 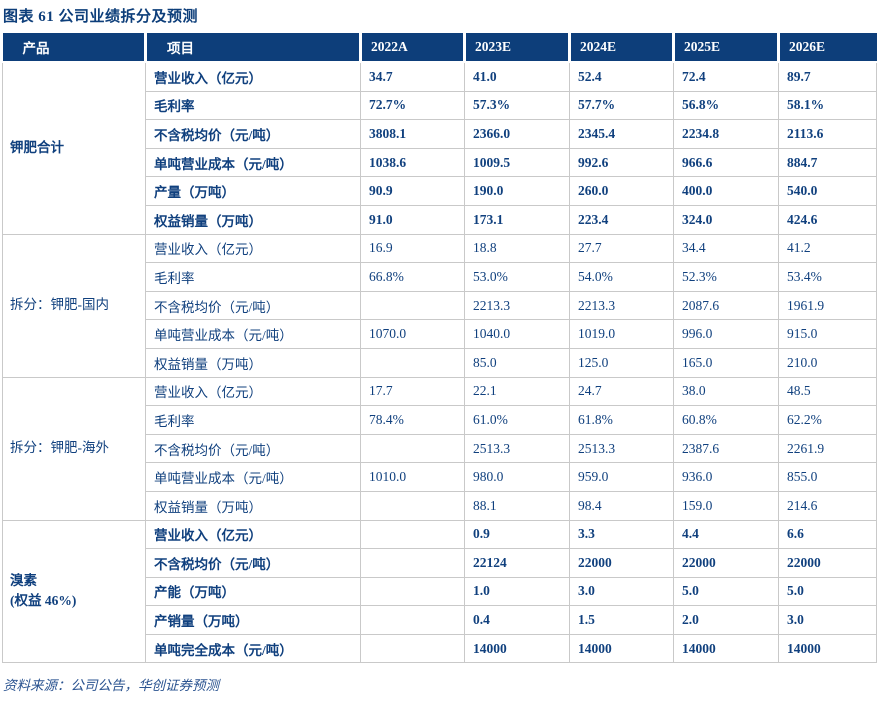 I want to click on value-cell: 1010.0, so click(x=412, y=477).